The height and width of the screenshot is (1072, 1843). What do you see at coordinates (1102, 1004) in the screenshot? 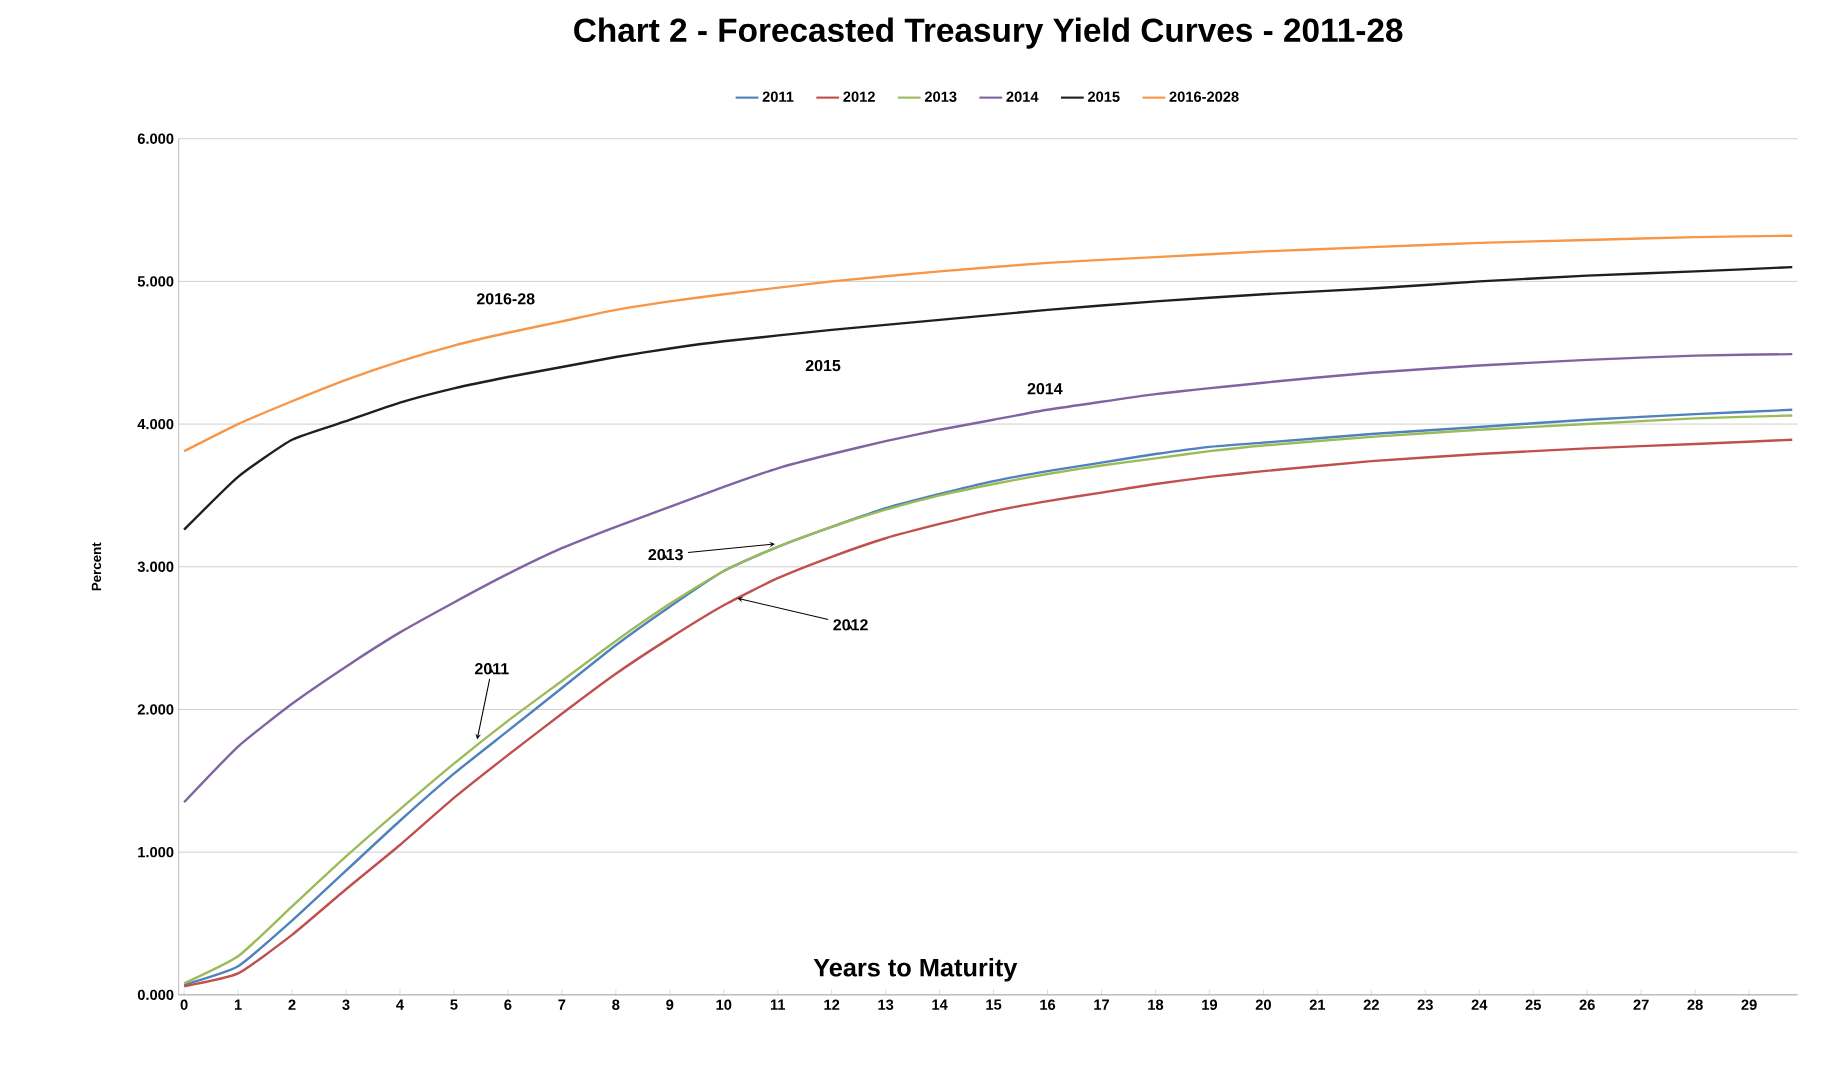
I see `x-tick-label: 17` at bounding box center [1102, 1004].